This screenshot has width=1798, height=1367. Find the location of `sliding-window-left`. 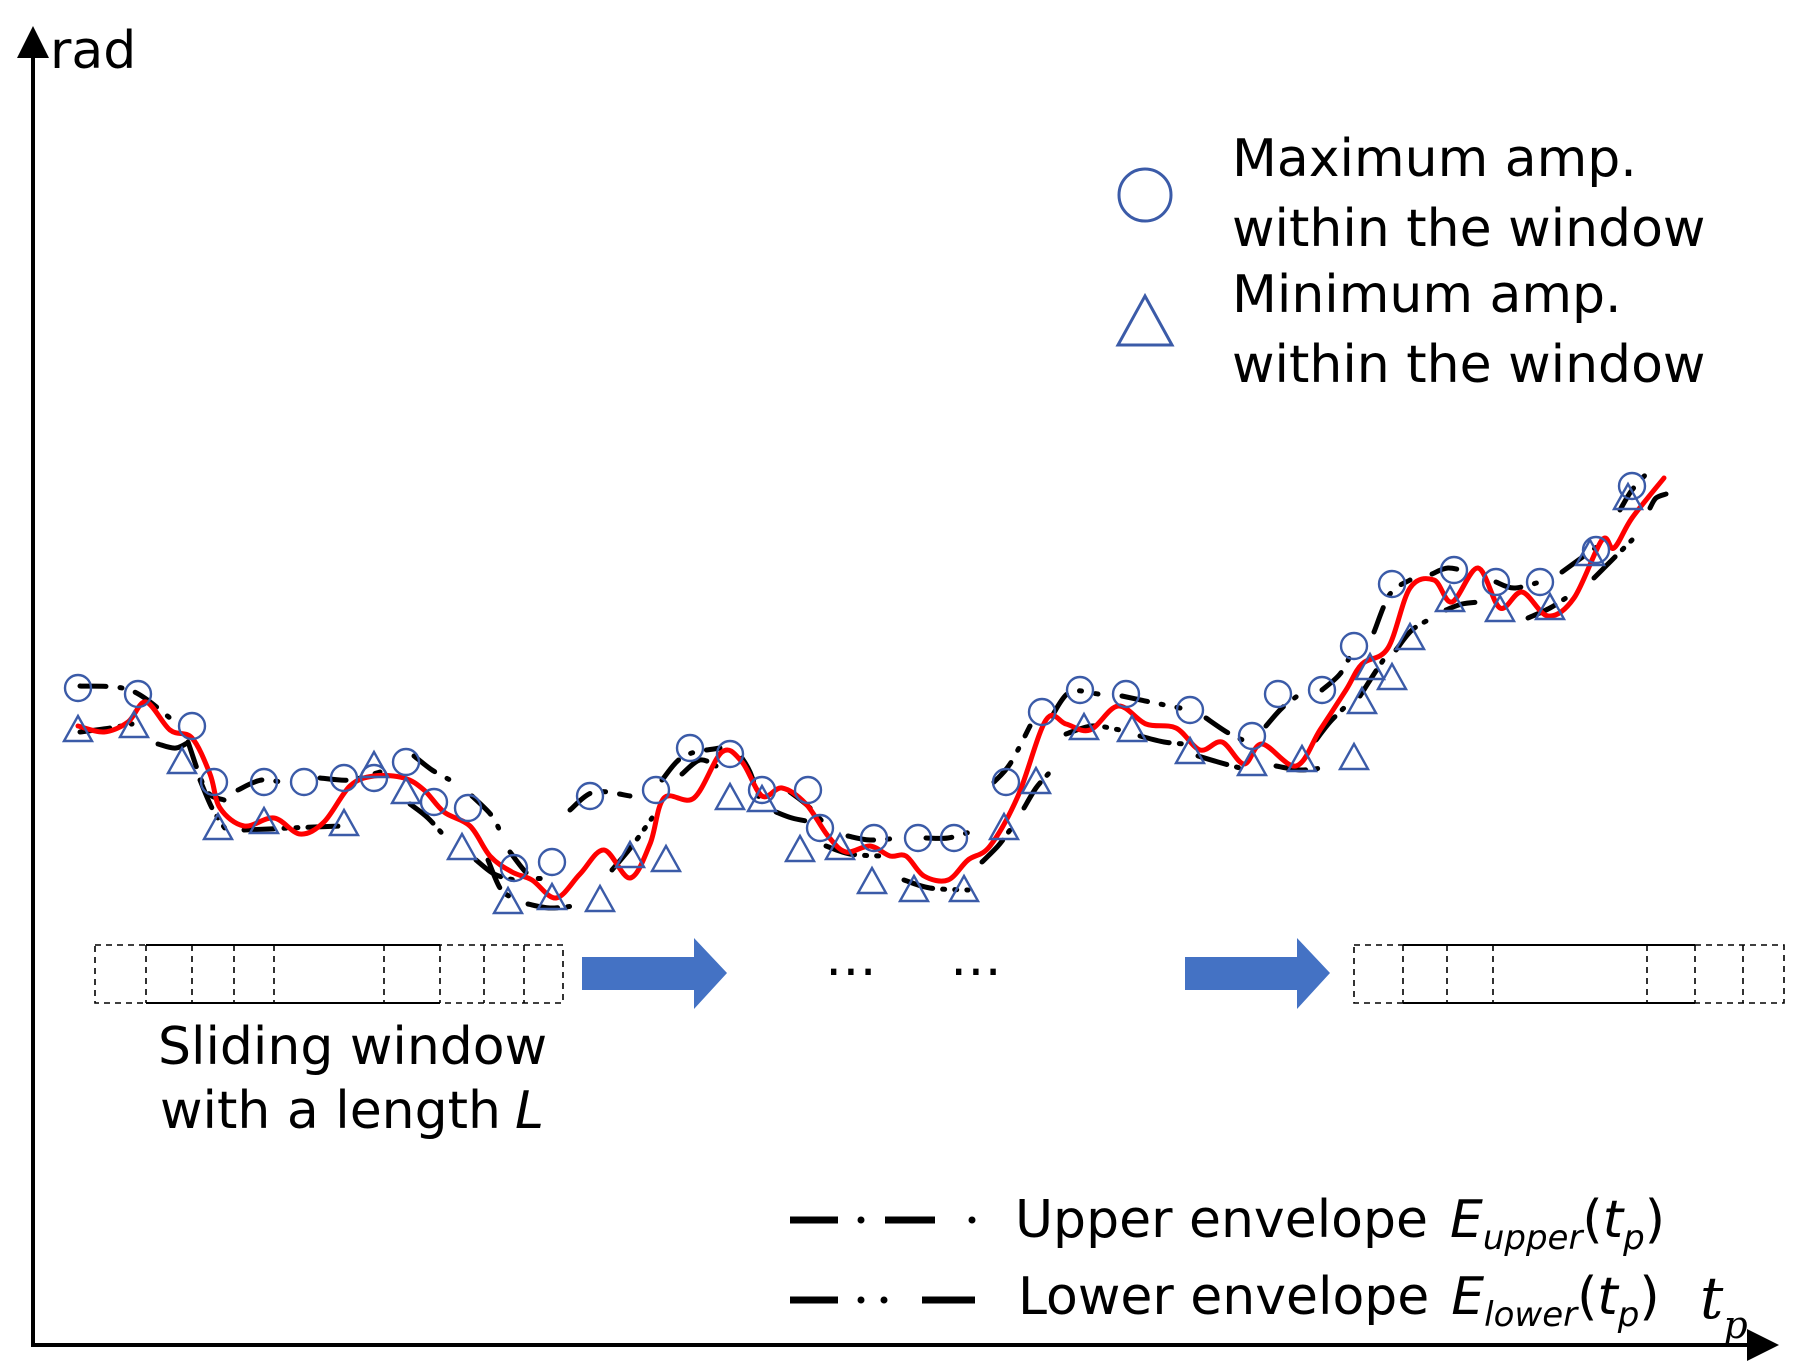

sliding-window-left is located at coordinates (329, 974).